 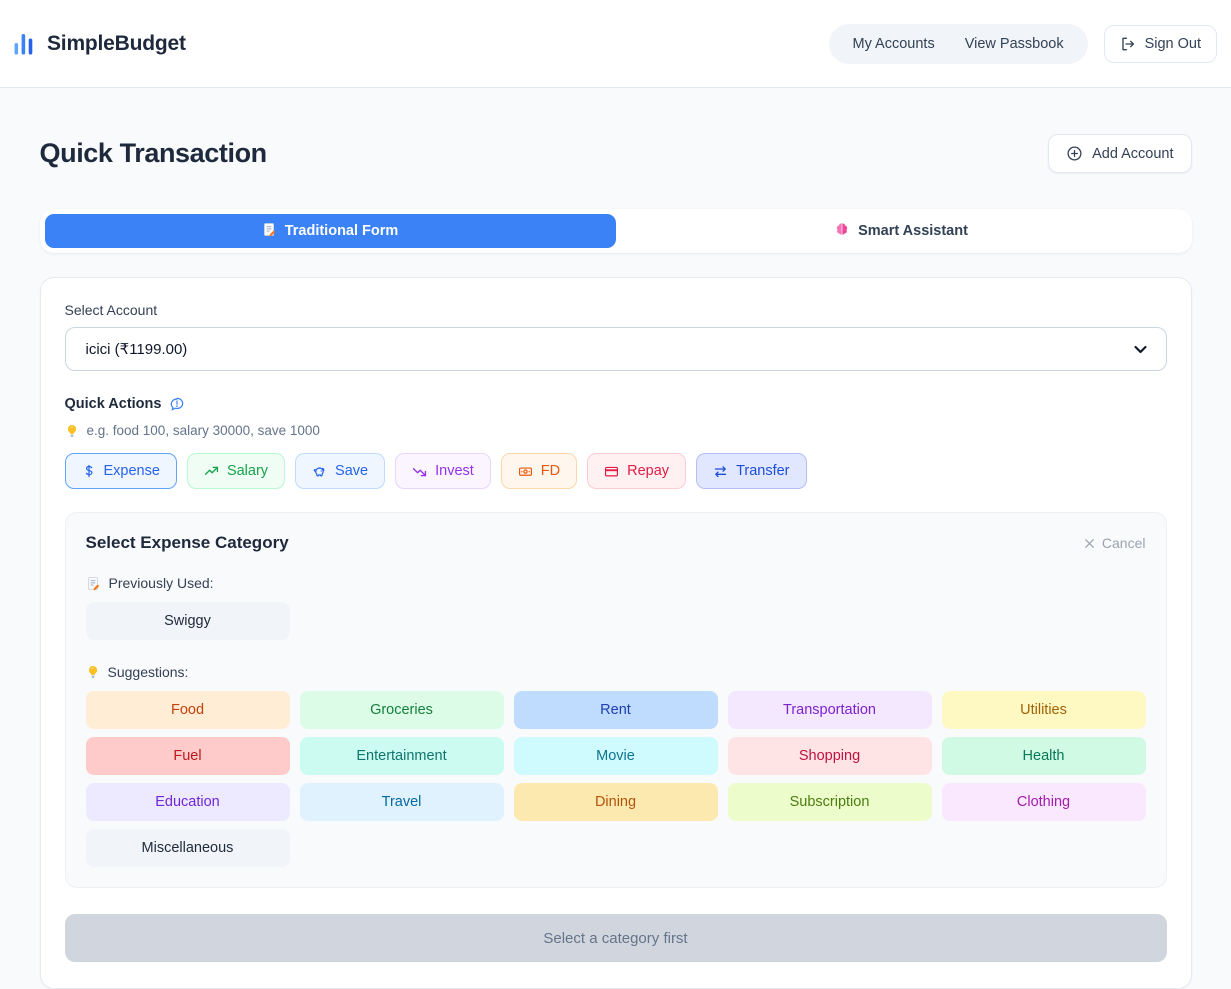 What do you see at coordinates (616, 938) in the screenshot?
I see `submit-button: Select a category first` at bounding box center [616, 938].